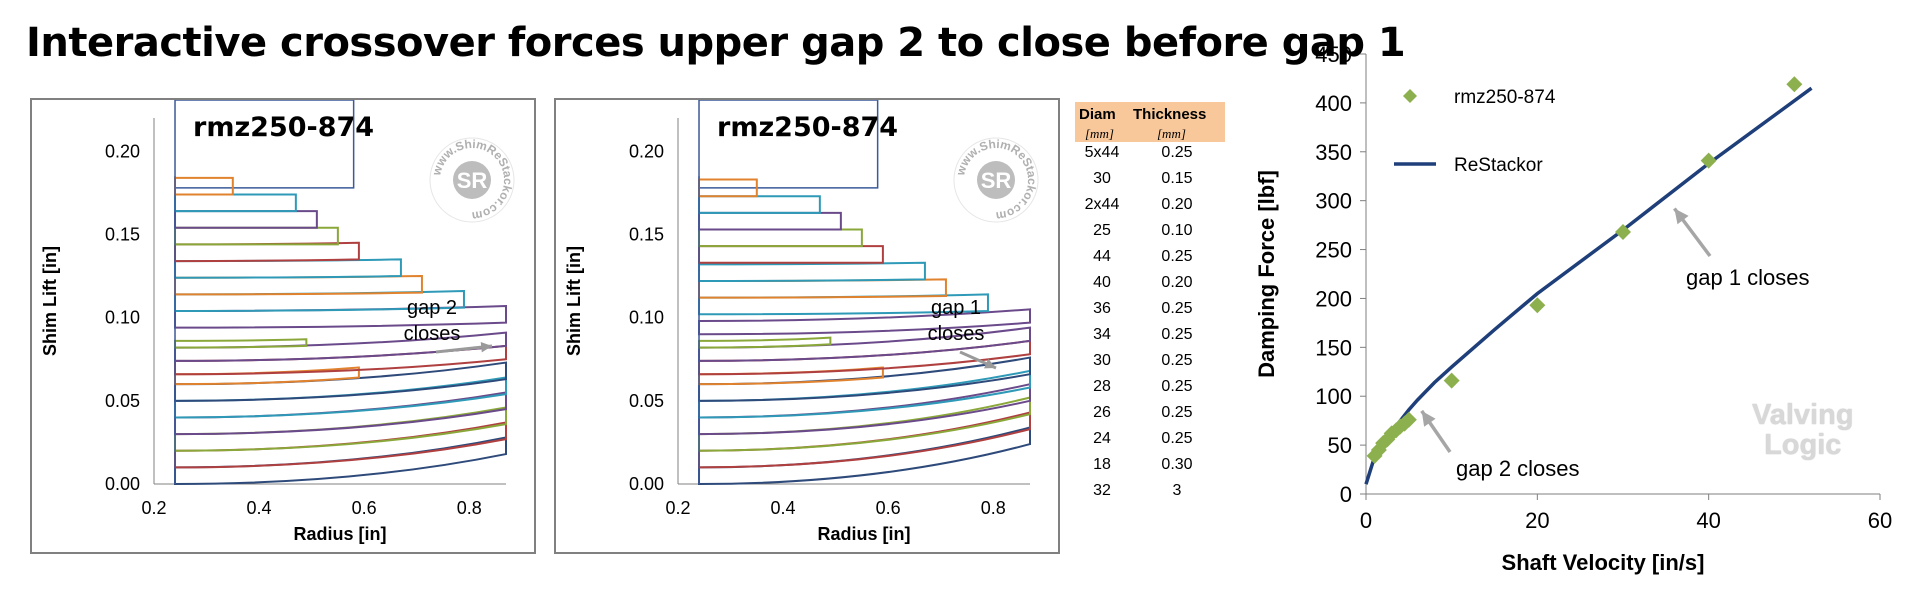 This screenshot has width=1920, height=592. Describe the element at coordinates (1150, 311) in the screenshot. I see `shim-table-row: 36 0.25` at that location.